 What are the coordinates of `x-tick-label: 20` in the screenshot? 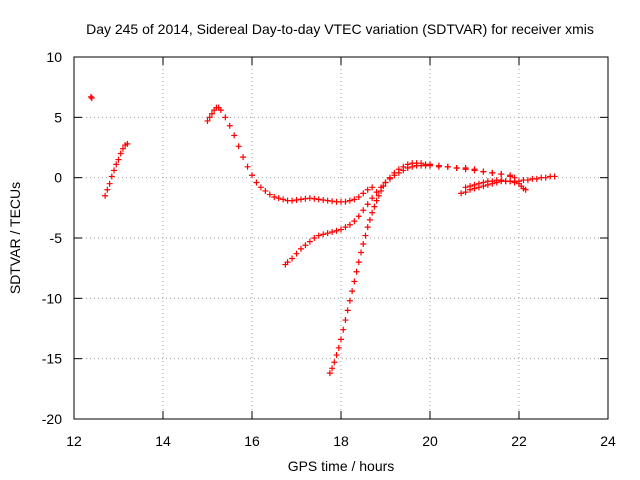 It's located at (430, 441).